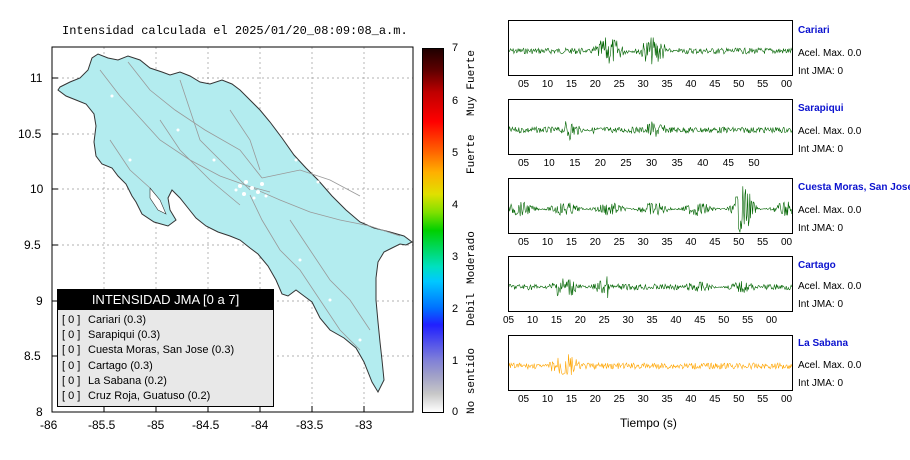  I want to click on lon-tick: -85, so click(156, 425).